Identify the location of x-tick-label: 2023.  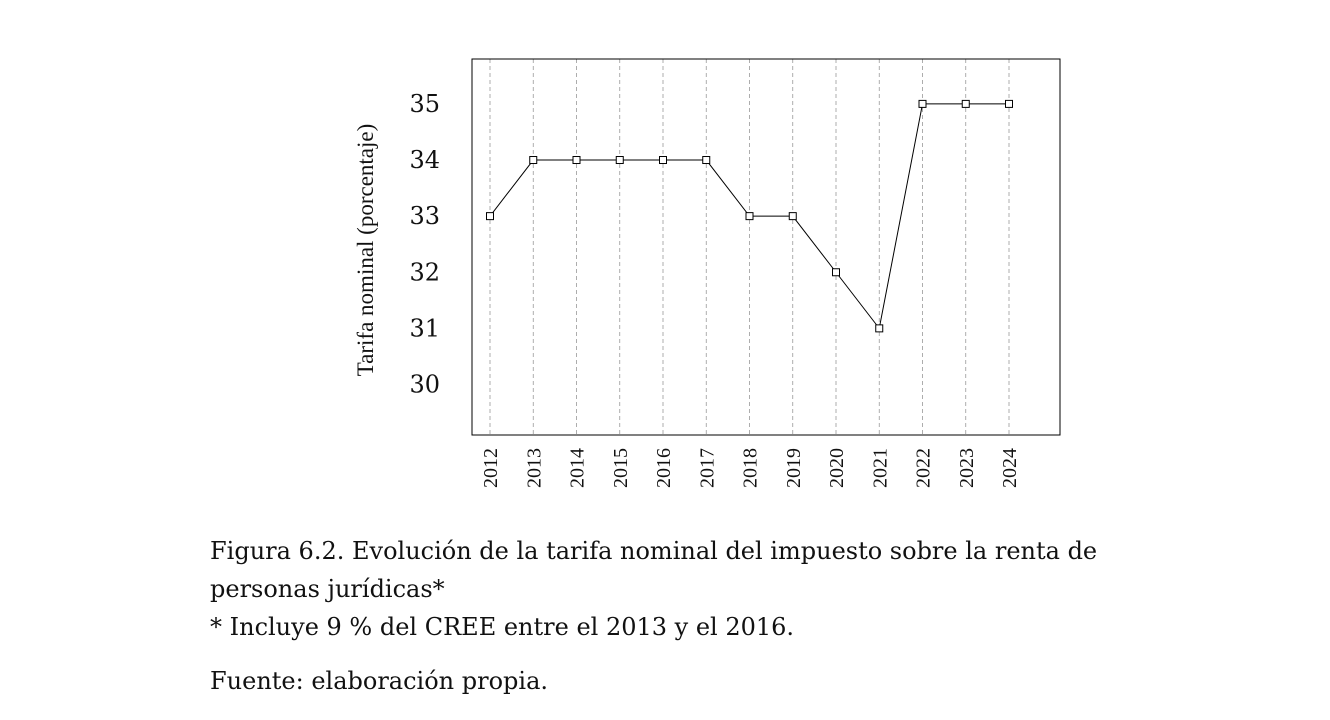
(967, 468).